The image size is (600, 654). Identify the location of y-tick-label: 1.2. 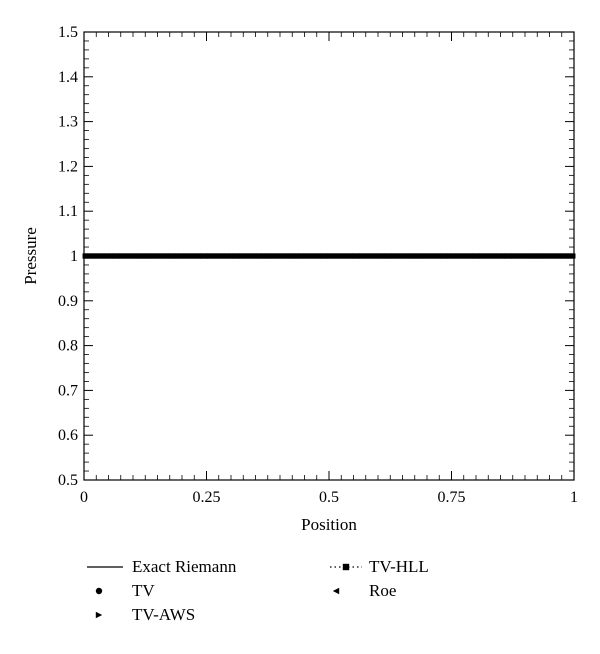
(68, 166).